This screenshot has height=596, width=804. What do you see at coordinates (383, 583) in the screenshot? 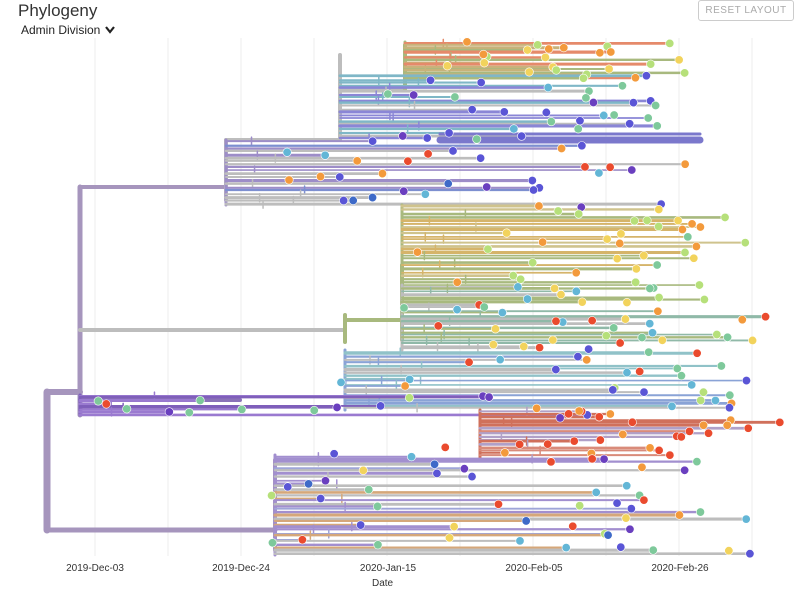
I see `x-axis-label: Date` at bounding box center [383, 583].